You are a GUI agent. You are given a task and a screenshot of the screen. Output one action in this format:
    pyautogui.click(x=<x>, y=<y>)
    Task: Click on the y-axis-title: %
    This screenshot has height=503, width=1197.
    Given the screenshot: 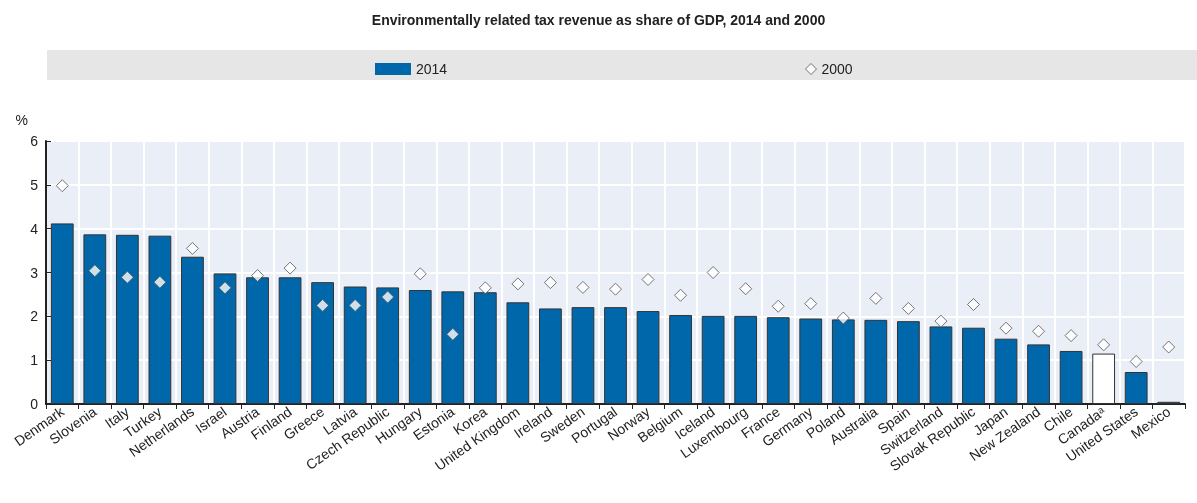 What is the action you would take?
    pyautogui.click(x=21, y=120)
    